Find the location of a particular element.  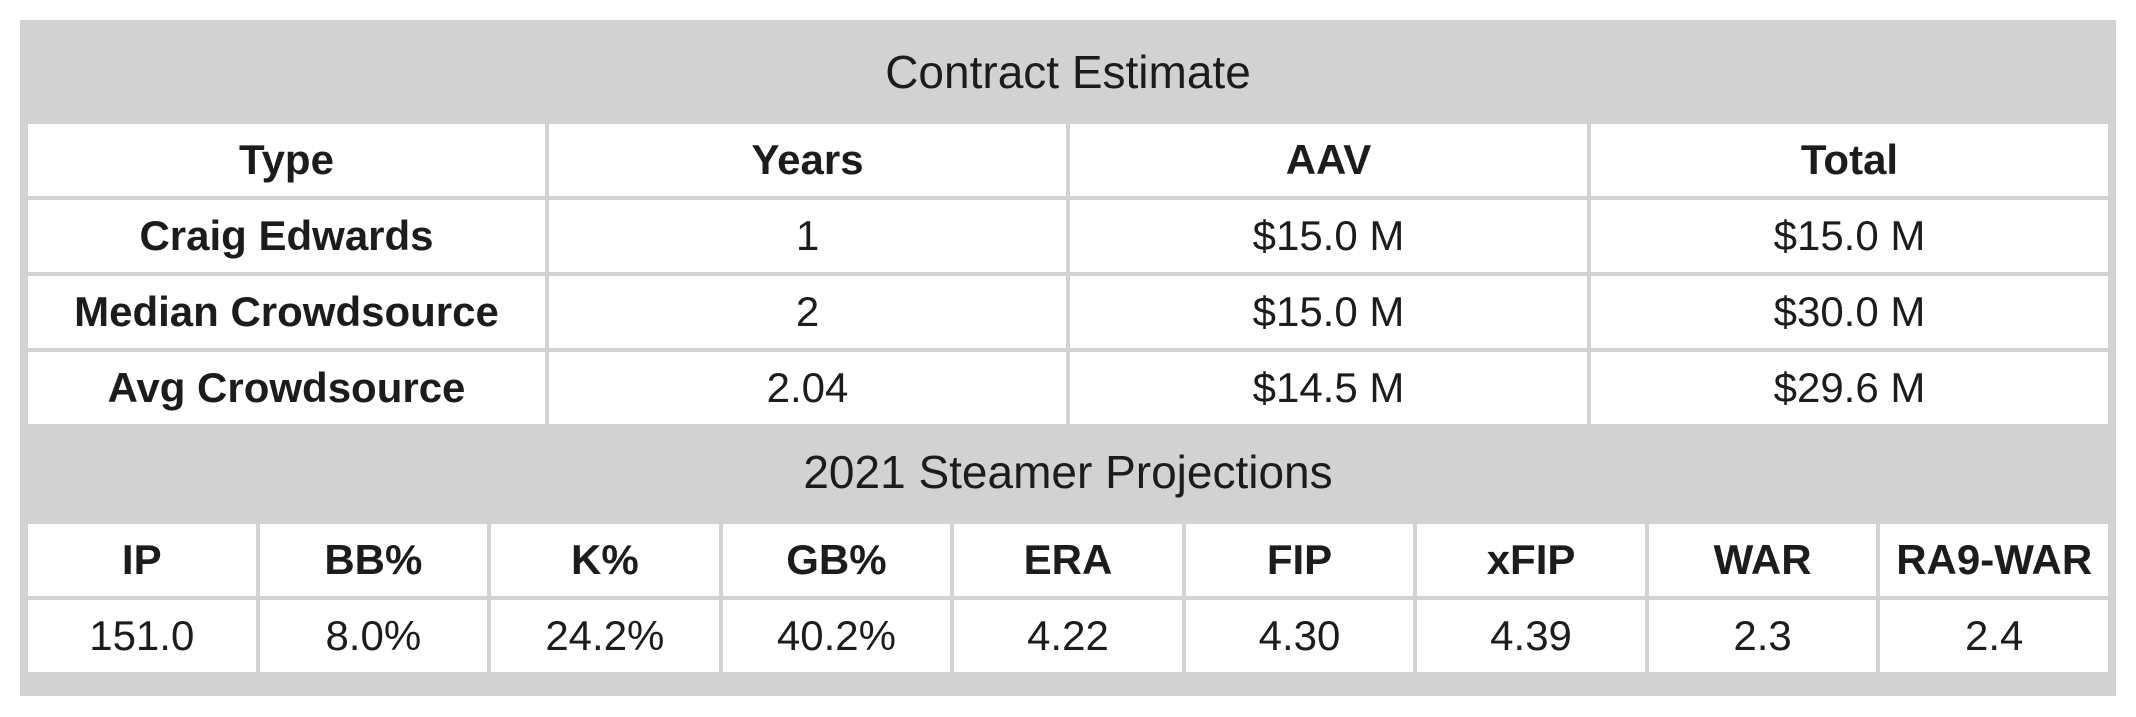

column-header-type: Type is located at coordinates (286, 160).